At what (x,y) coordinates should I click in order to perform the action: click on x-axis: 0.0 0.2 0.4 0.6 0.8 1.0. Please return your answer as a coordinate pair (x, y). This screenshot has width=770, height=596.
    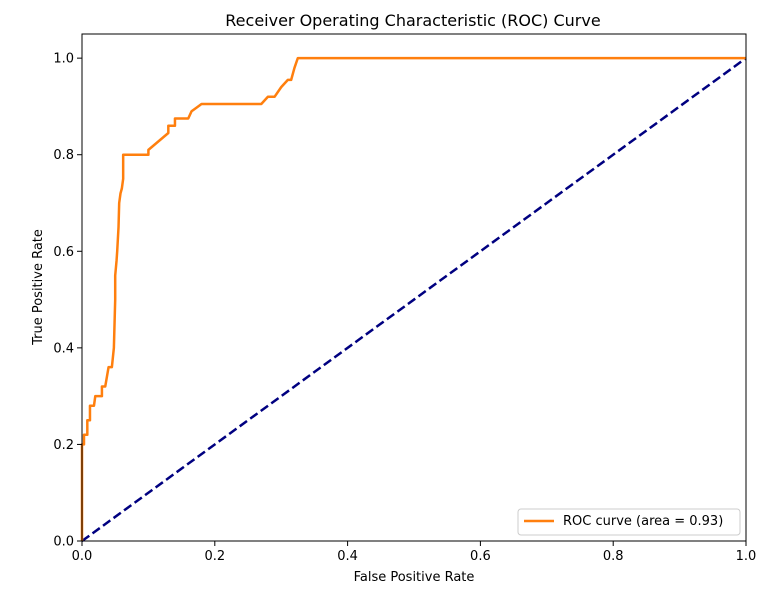
    Looking at the image, I should click on (414, 552).